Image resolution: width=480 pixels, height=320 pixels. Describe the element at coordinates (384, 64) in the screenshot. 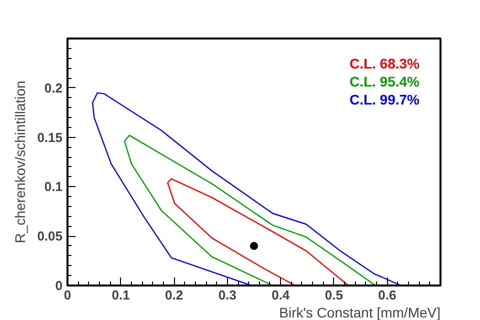

I see `text: C.L. 68.3%` at that location.